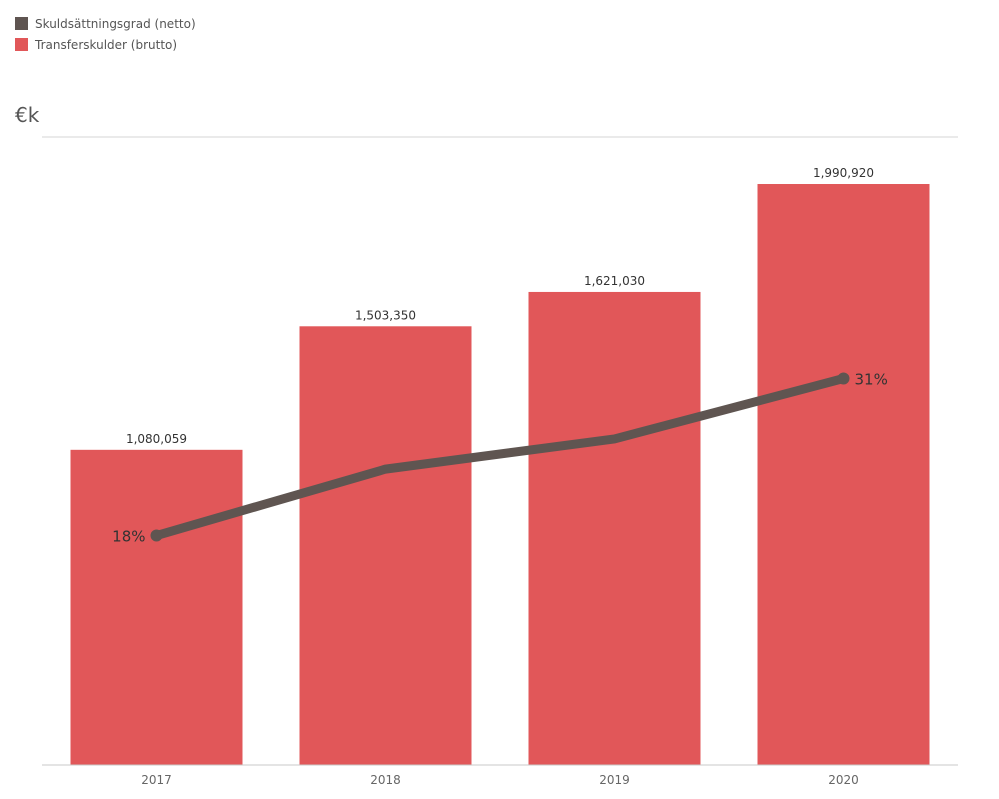 This screenshot has height=799, width=999. I want to click on legend-label: Transferskulder (brutto), so click(106, 44).